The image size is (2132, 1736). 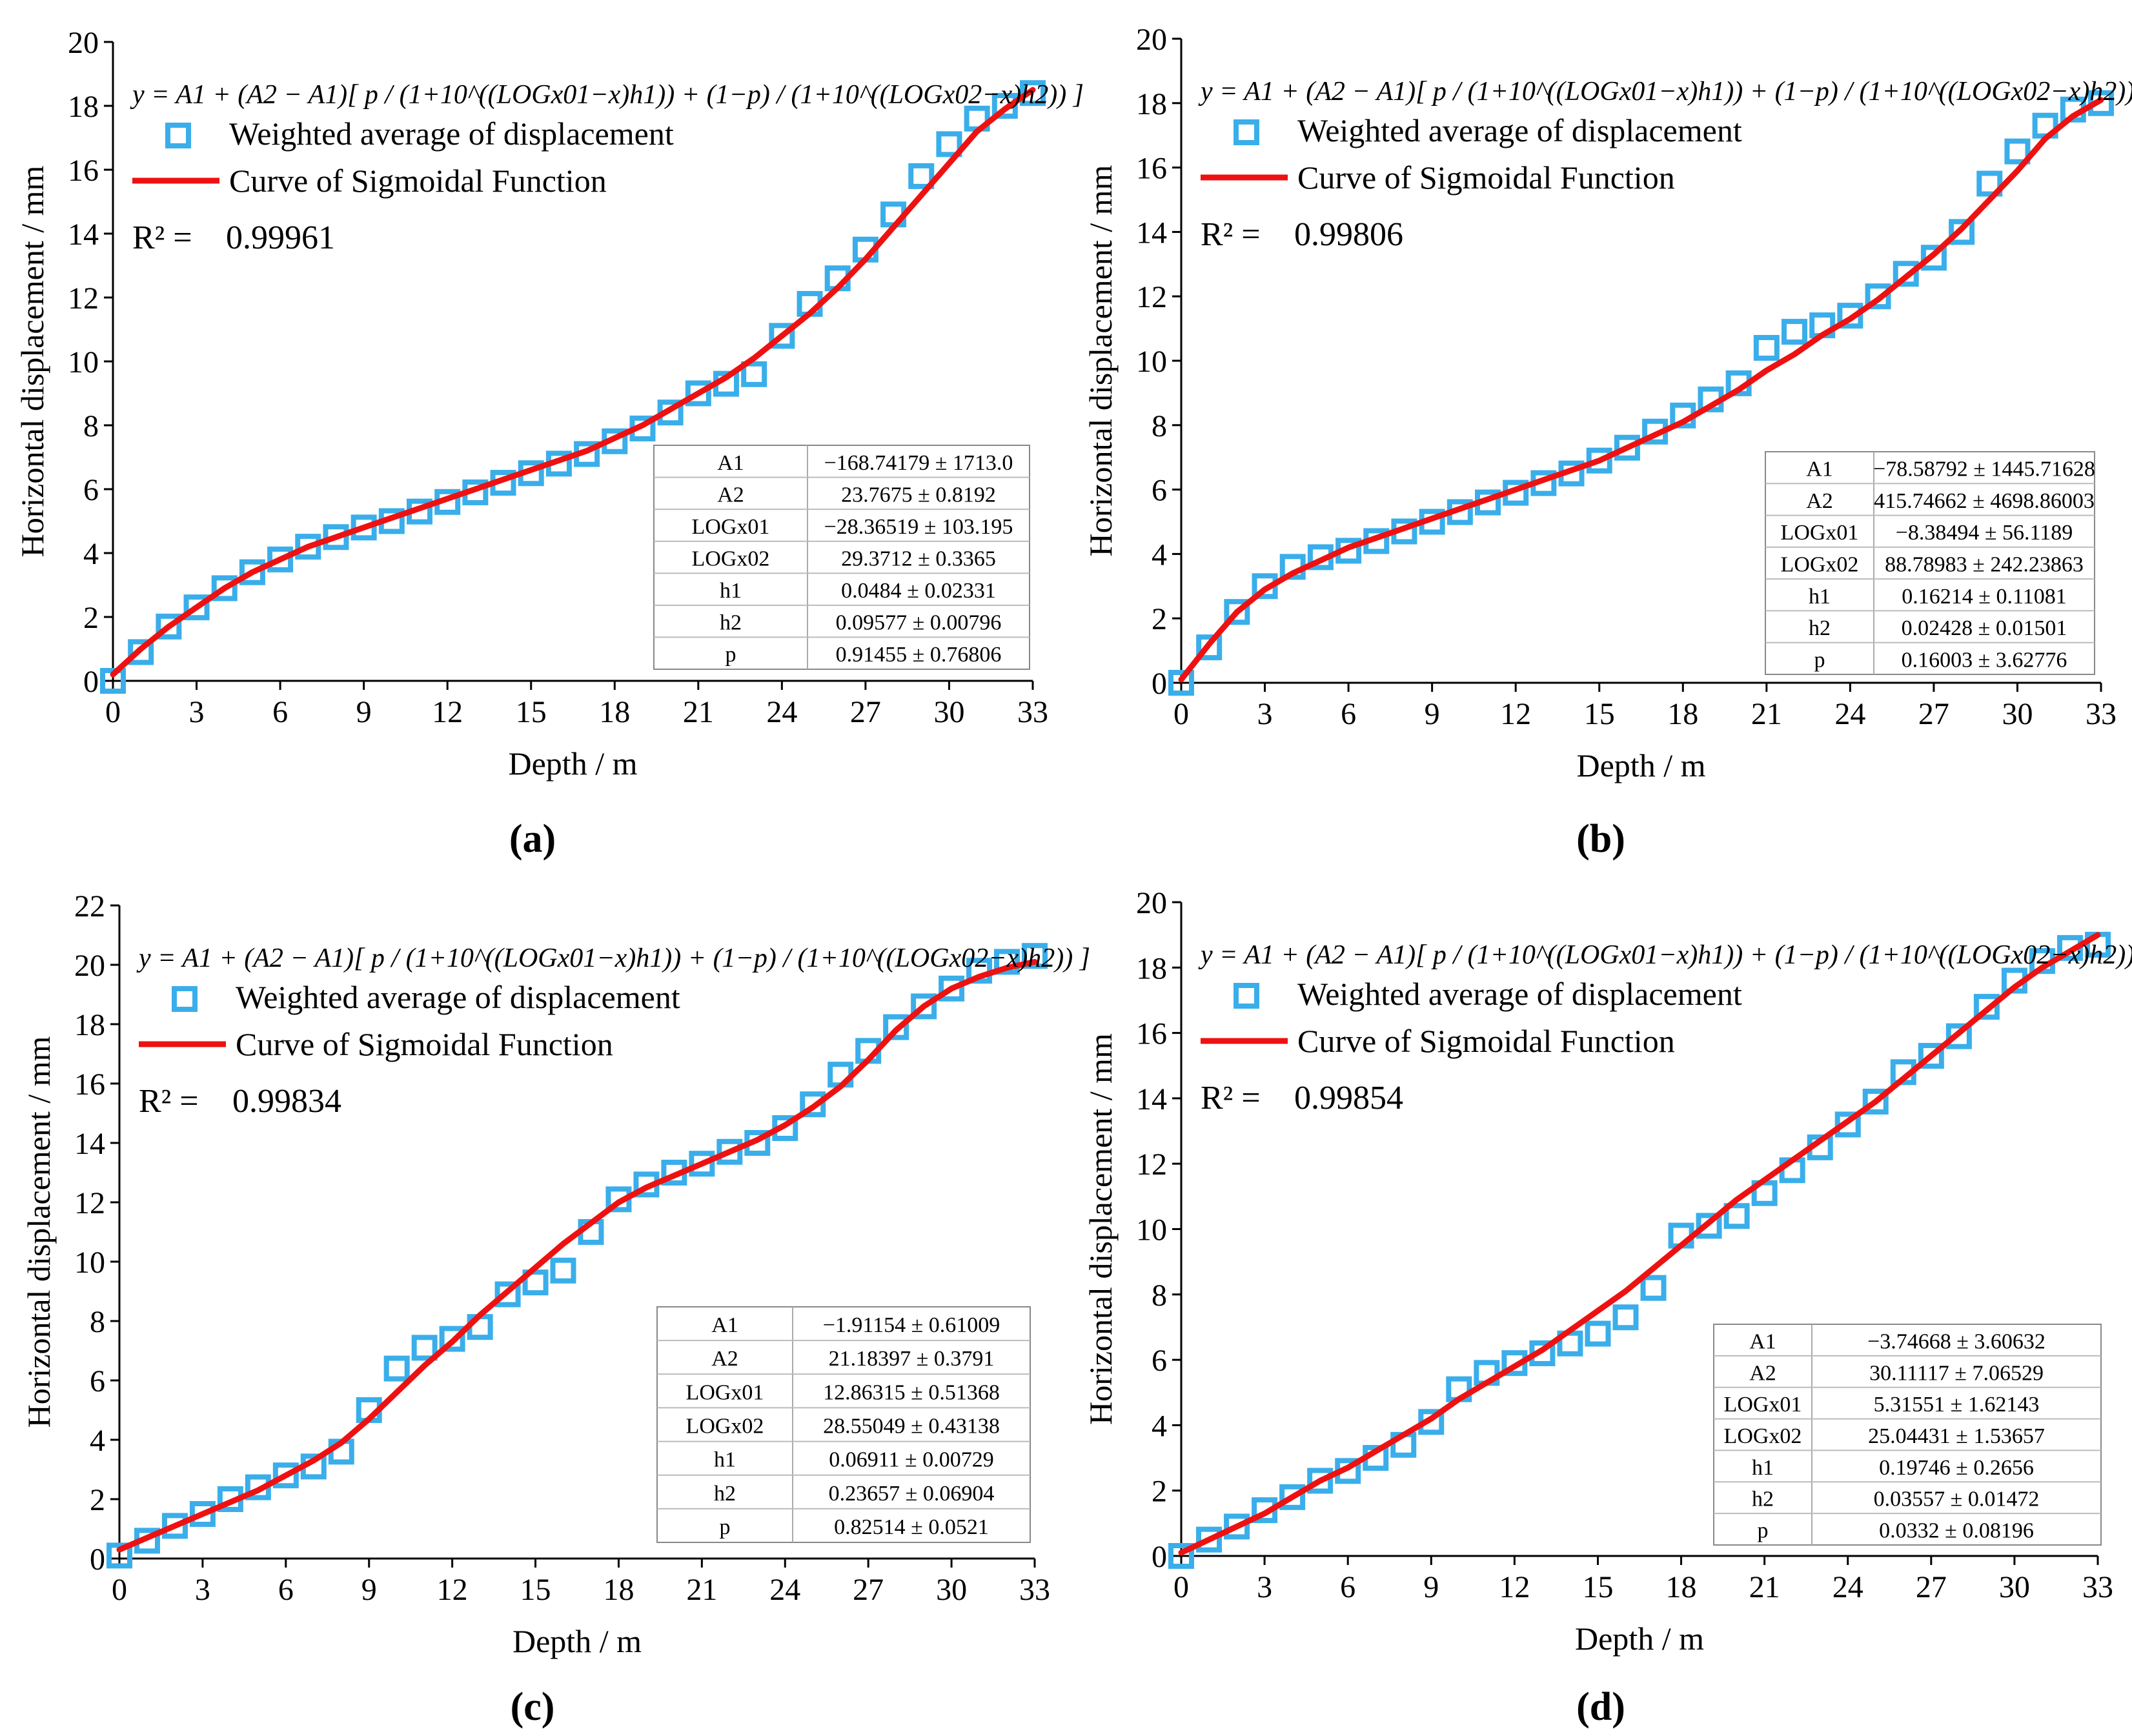 What do you see at coordinates (1231, 1098) in the screenshot?
I see `r-squared-label: R² =` at bounding box center [1231, 1098].